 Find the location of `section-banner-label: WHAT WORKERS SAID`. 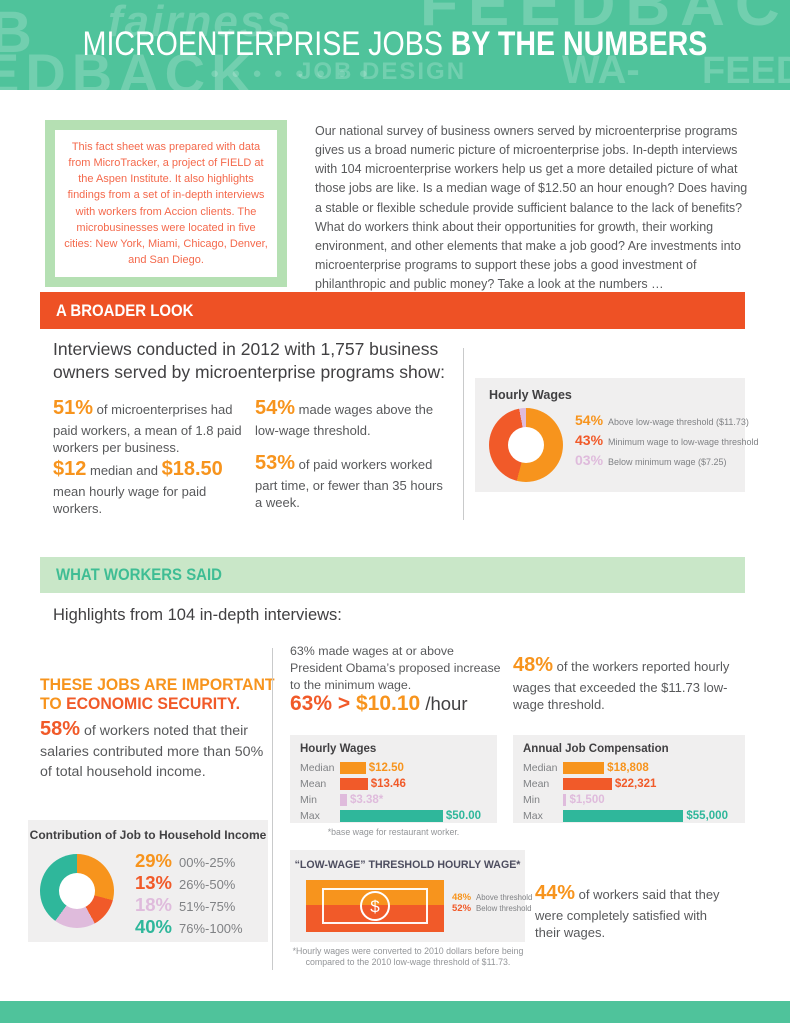

section-banner-label: WHAT WORKERS SAID is located at coordinates (139, 574).